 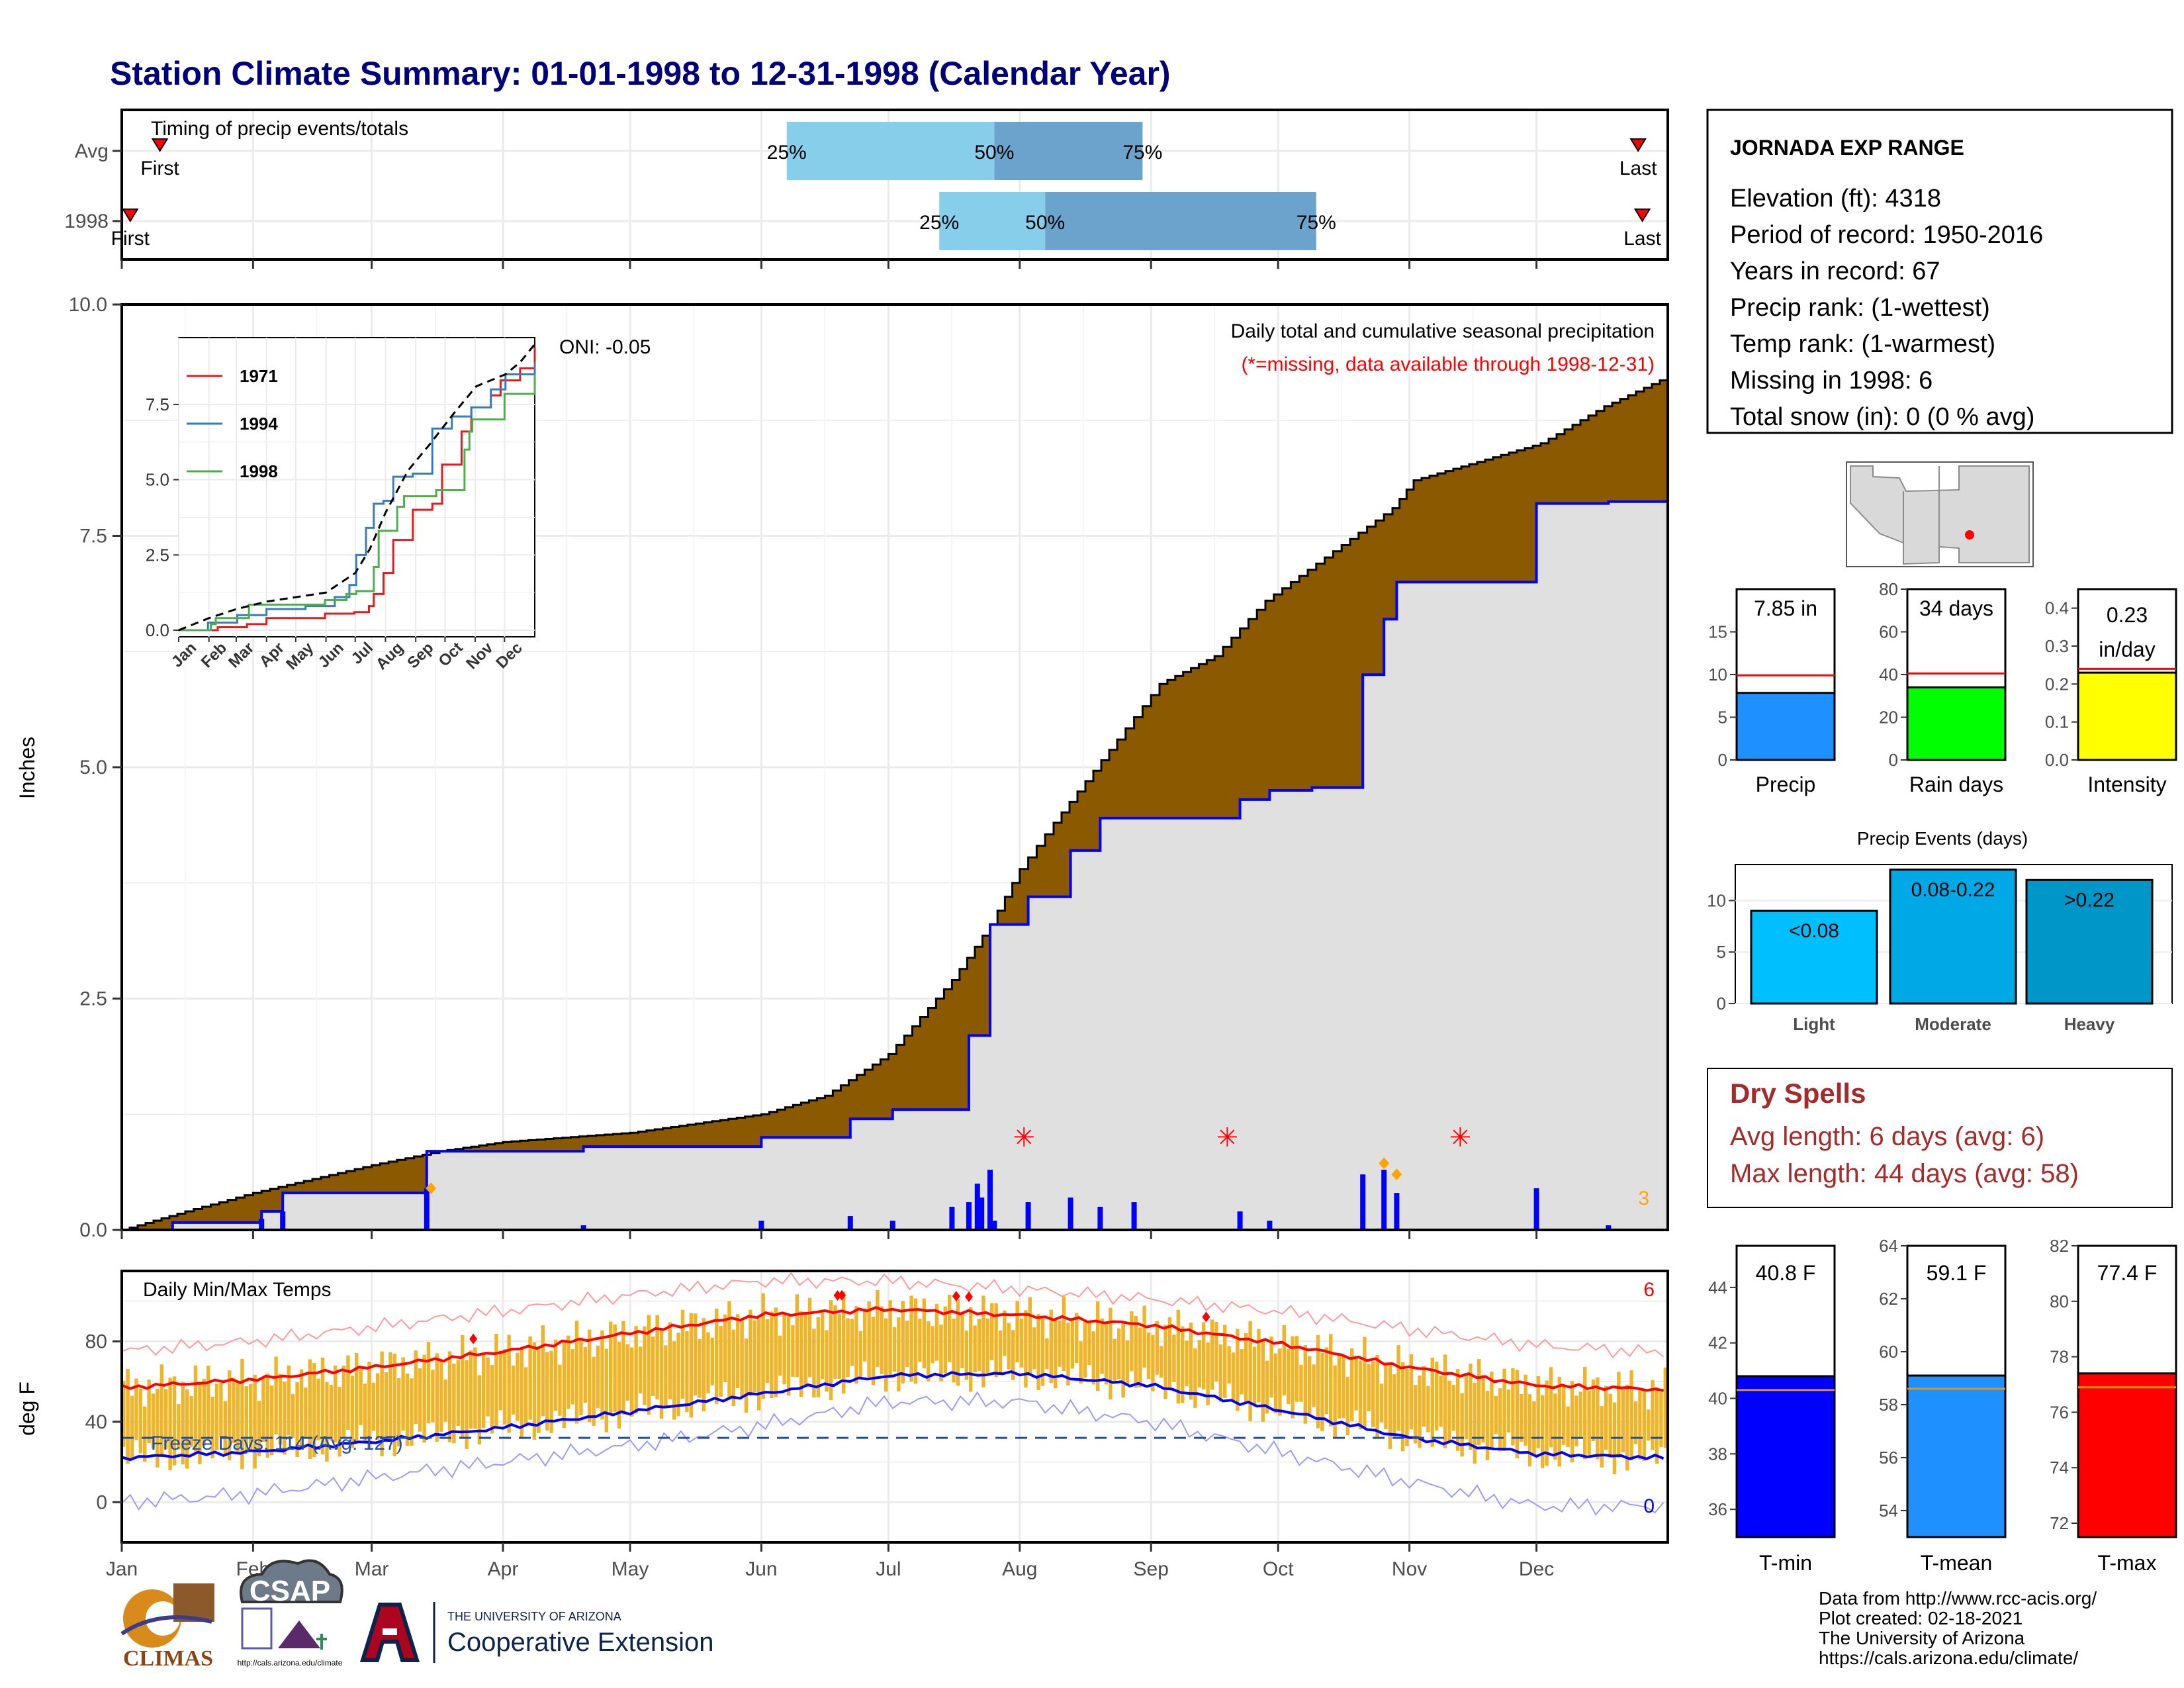 What do you see at coordinates (1020, 1569) in the screenshot?
I see `month-label: Aug` at bounding box center [1020, 1569].